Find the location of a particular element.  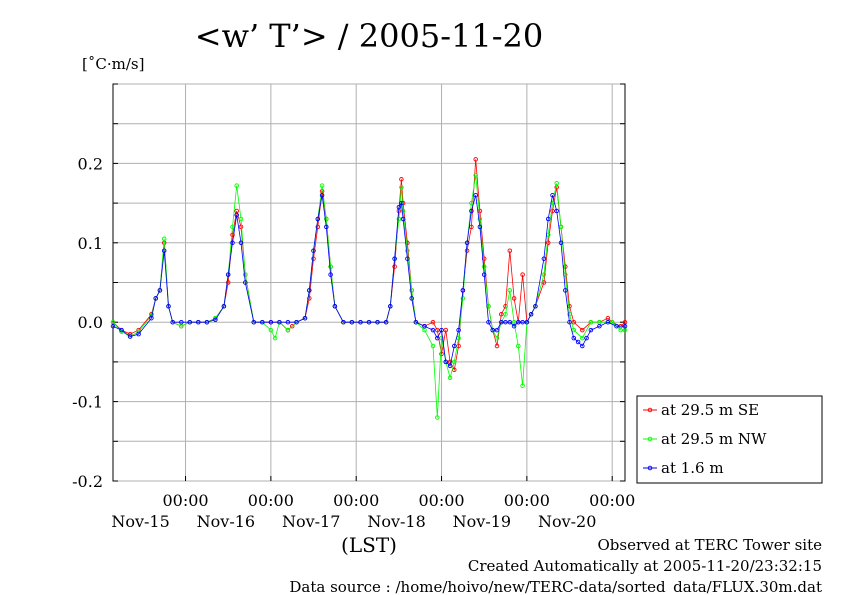

legend-item: at 29.5 m NW is located at coordinates (705, 439).